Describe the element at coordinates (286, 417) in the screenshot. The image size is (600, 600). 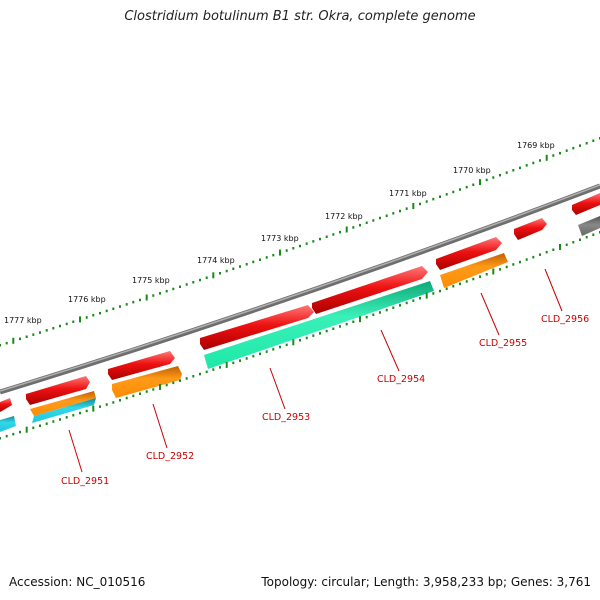
I see `gene-label-cld2953: CLD_2953` at that location.